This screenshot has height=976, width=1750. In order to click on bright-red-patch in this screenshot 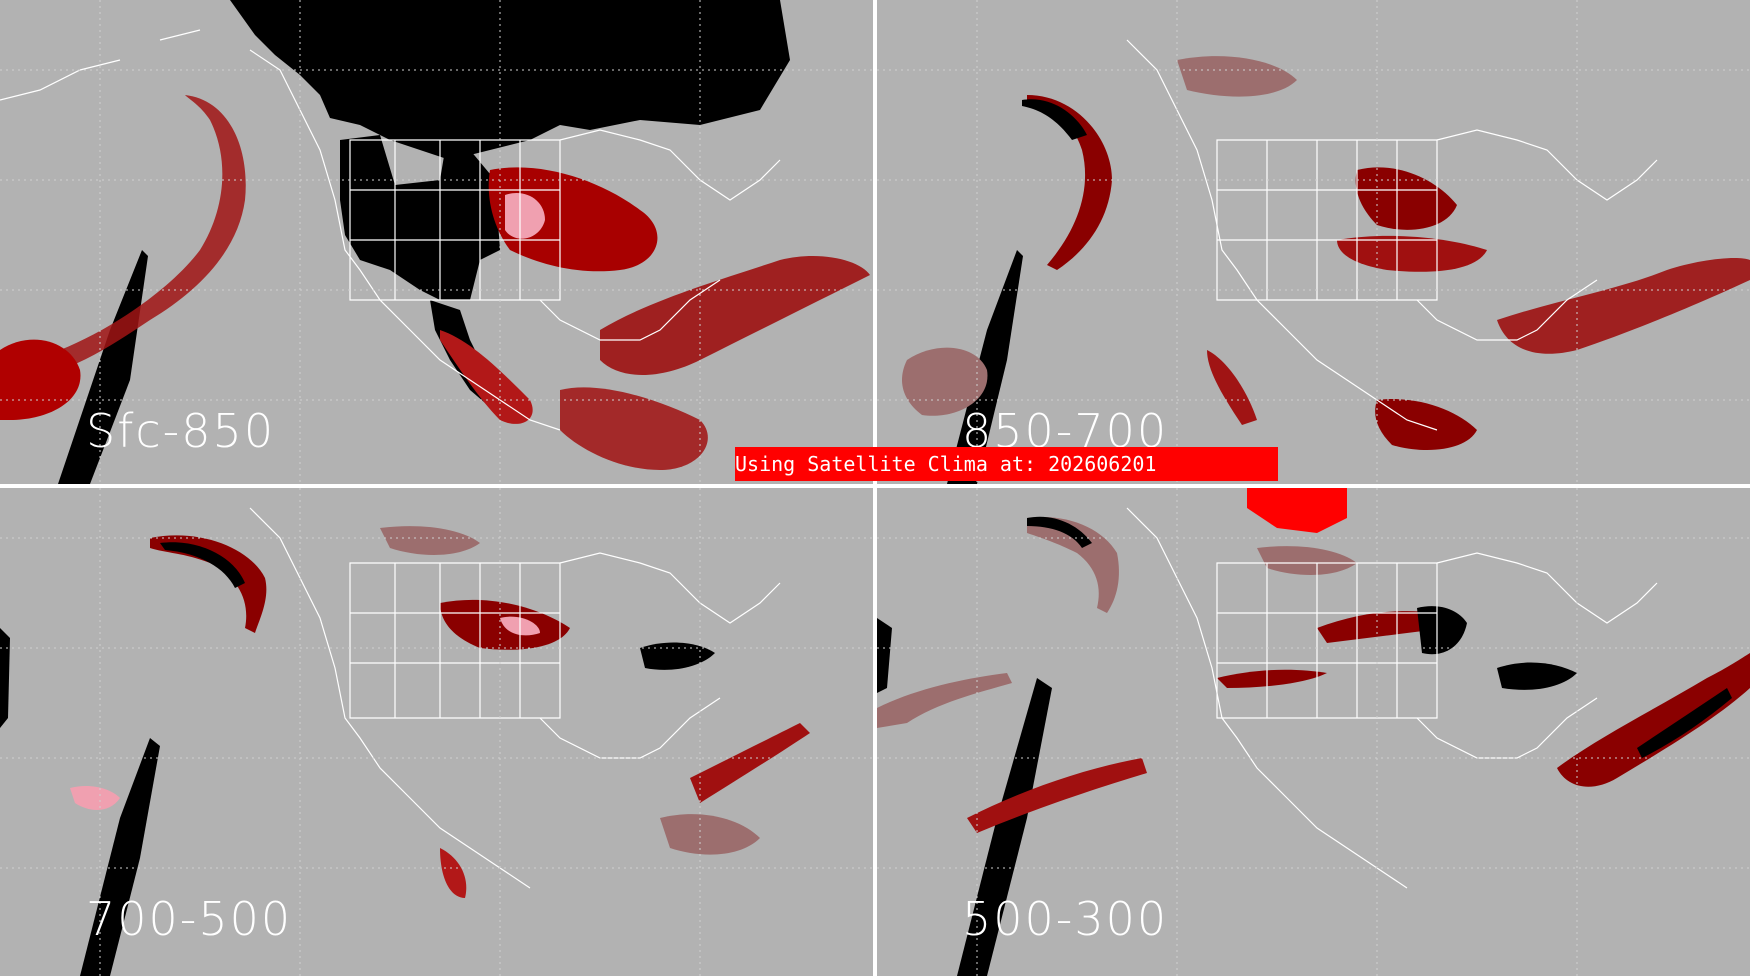, I will do `click(1297, 510)`.